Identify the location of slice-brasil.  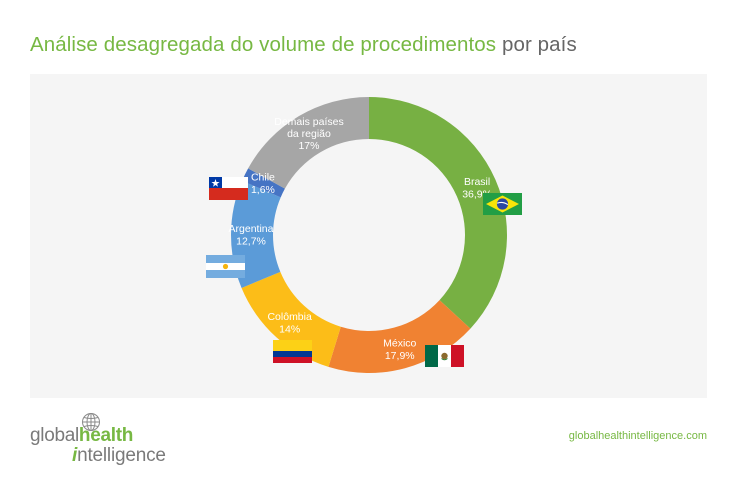
(438, 213).